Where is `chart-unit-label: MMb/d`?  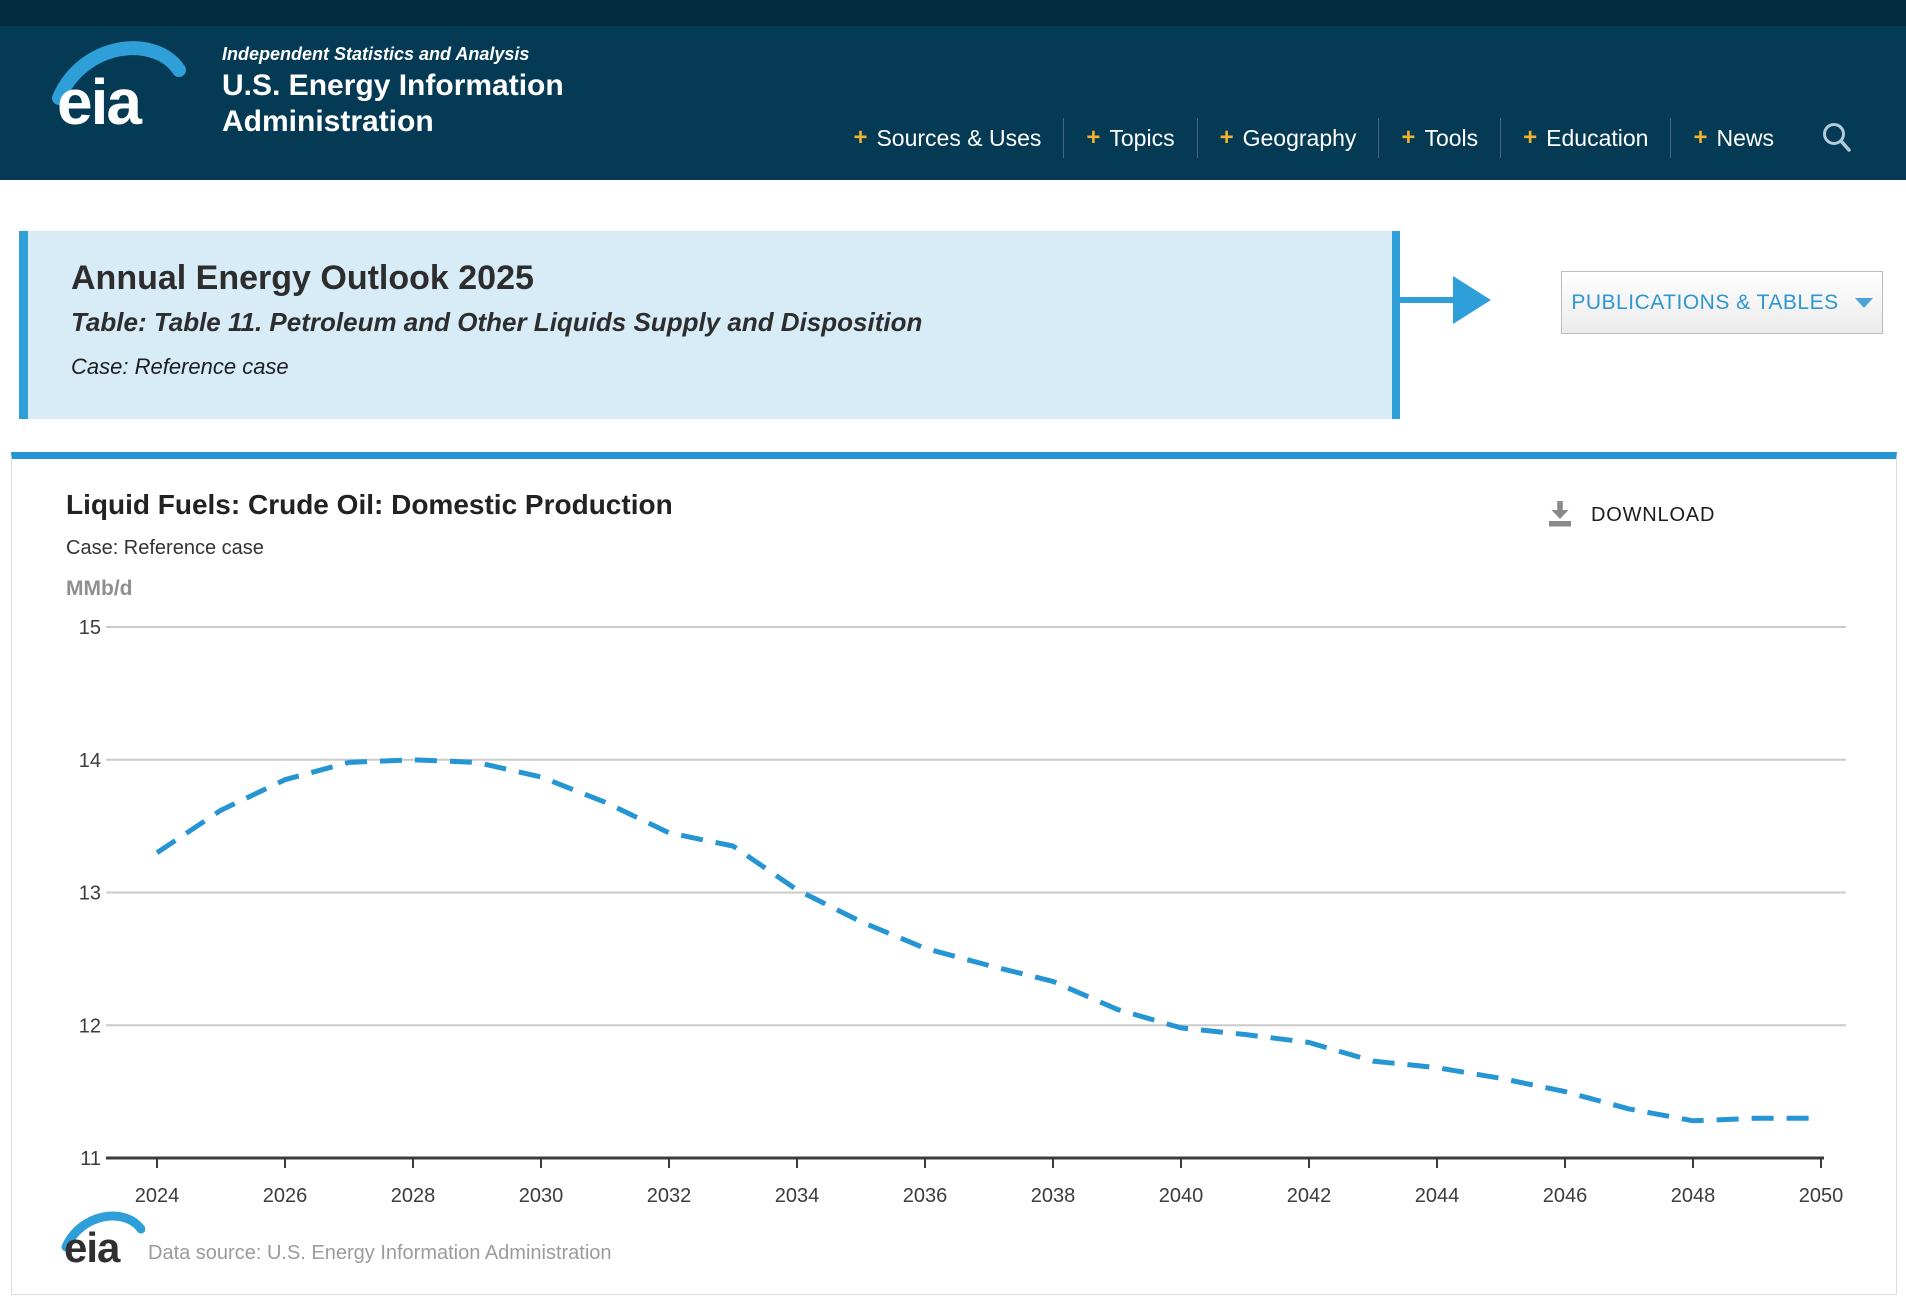 chart-unit-label: MMb/d is located at coordinates (99, 588).